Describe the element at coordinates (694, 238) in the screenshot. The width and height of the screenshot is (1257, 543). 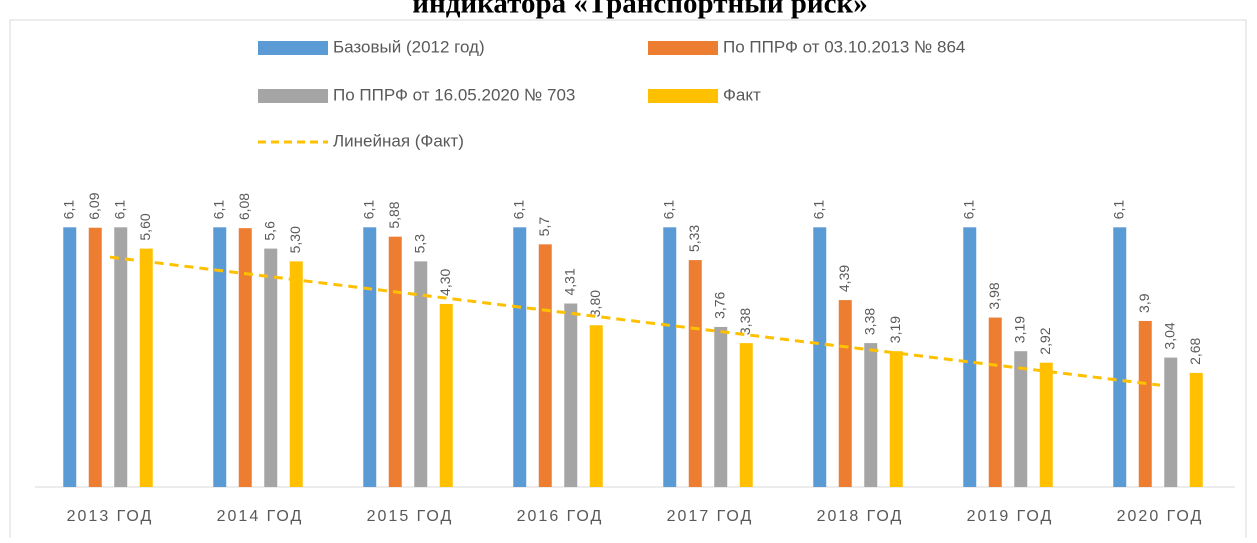
I see `value-label: 5,33` at that location.